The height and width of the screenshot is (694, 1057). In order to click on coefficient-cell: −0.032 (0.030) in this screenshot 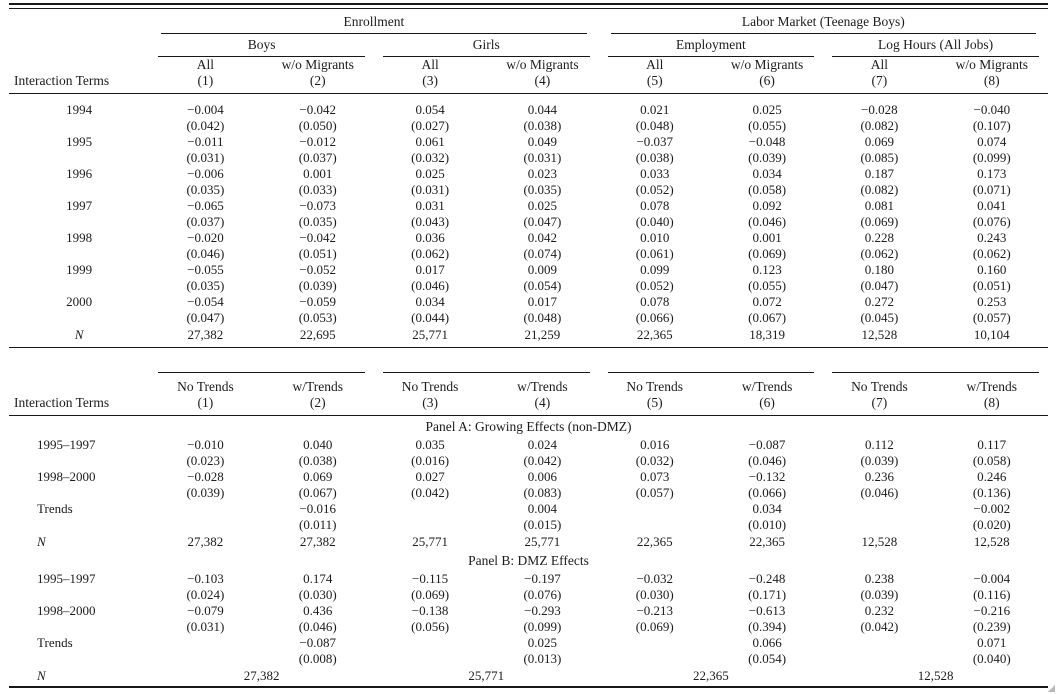, I will do `click(654, 586)`.